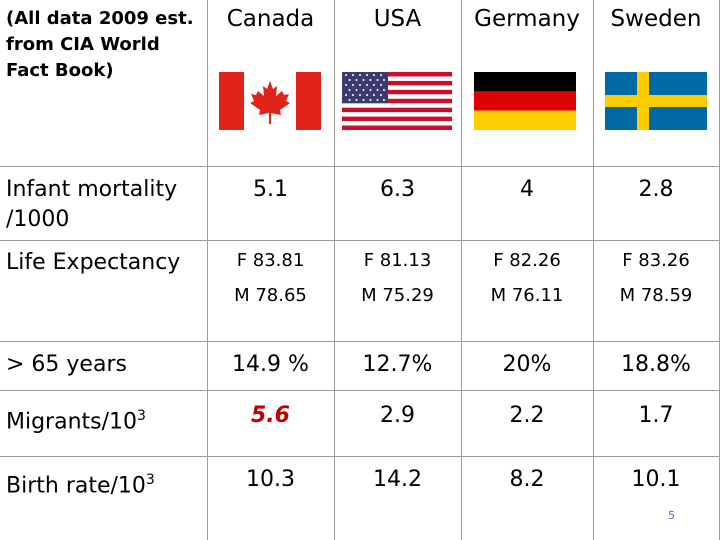  Describe the element at coordinates (527, 415) in the screenshot. I see `migrants-germany: 2.2` at that location.